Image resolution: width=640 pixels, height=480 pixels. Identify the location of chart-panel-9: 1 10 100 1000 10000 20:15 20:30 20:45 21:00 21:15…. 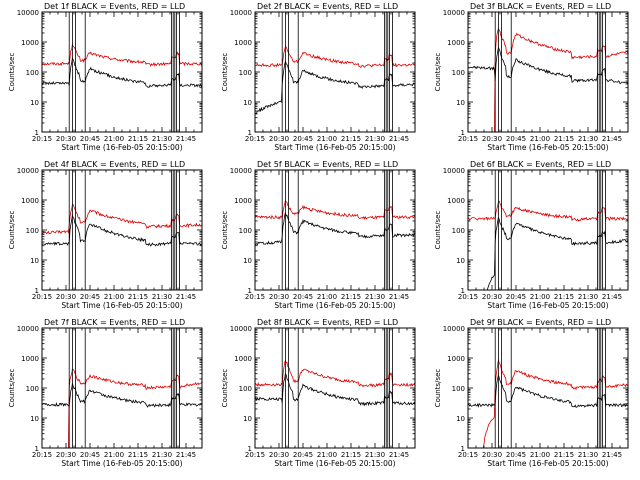
(531, 393).